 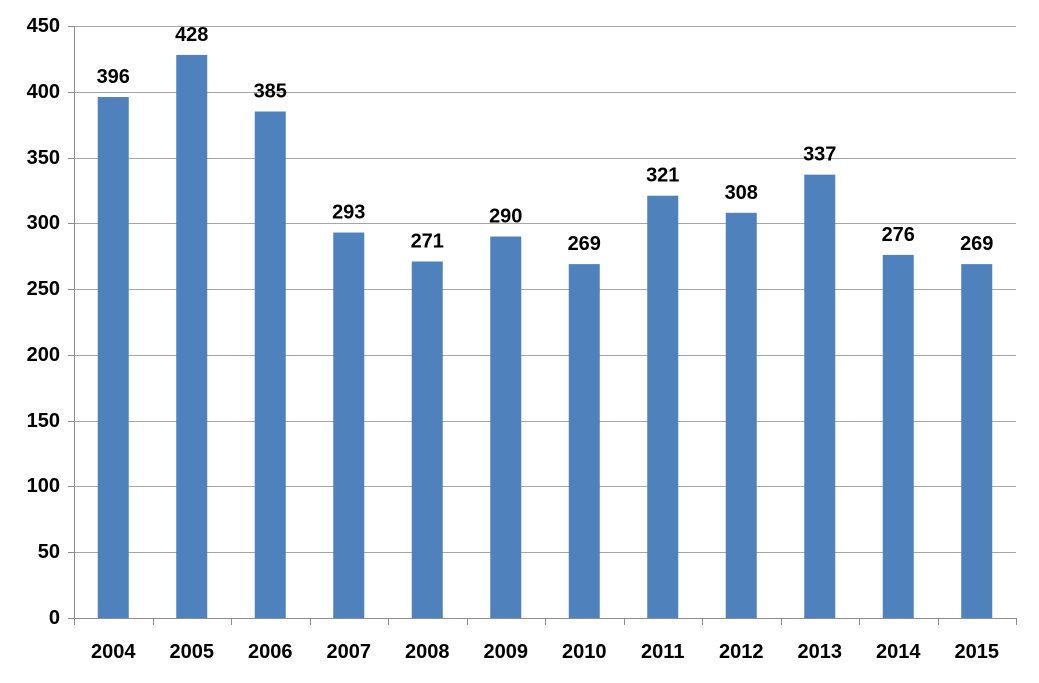 What do you see at coordinates (43, 158) in the screenshot?
I see `y-tick-label: 350` at bounding box center [43, 158].